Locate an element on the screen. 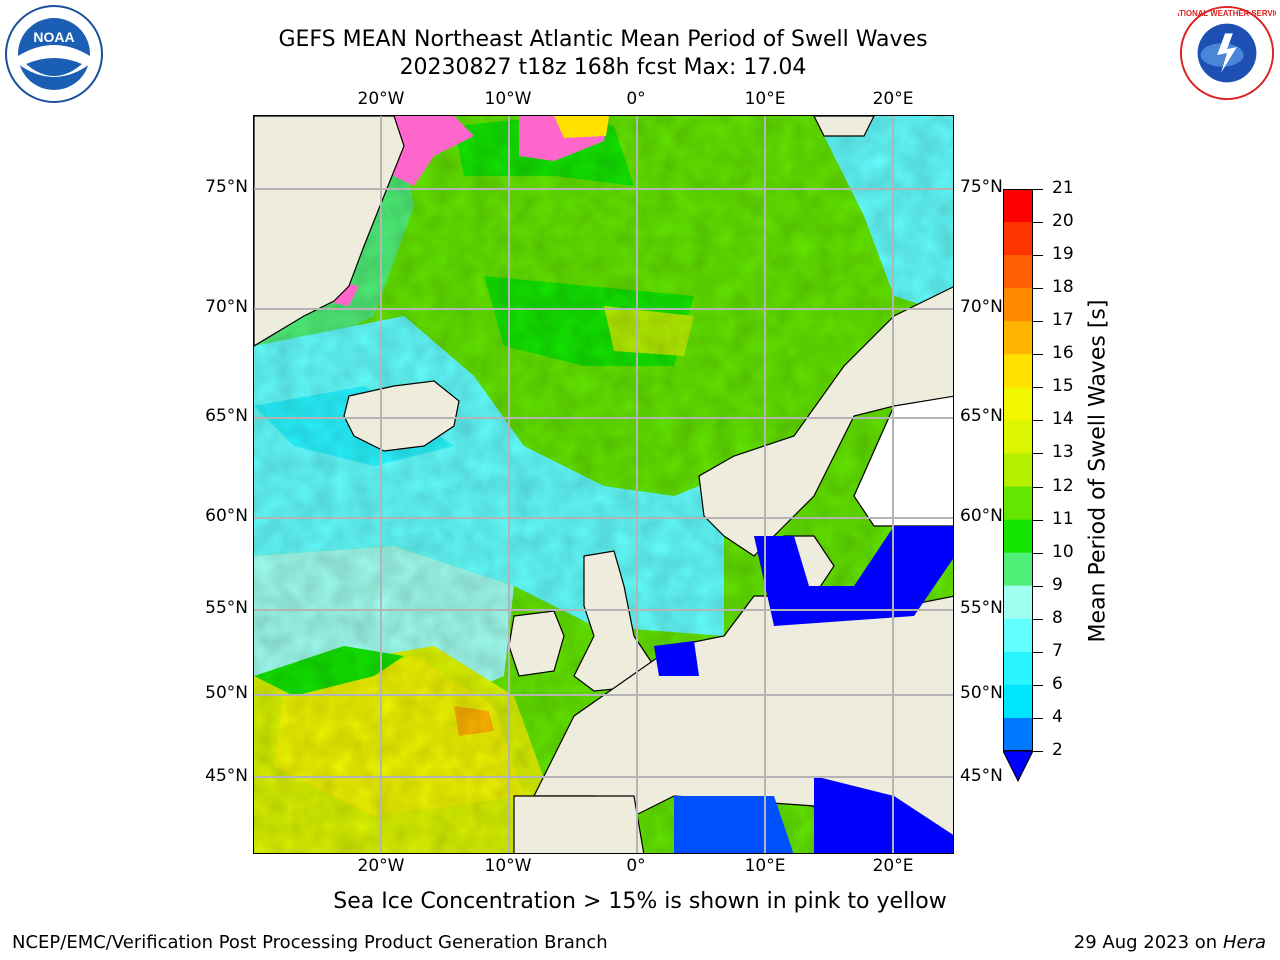  colorbar-tick-label: 19 is located at coordinates (1063, 254).